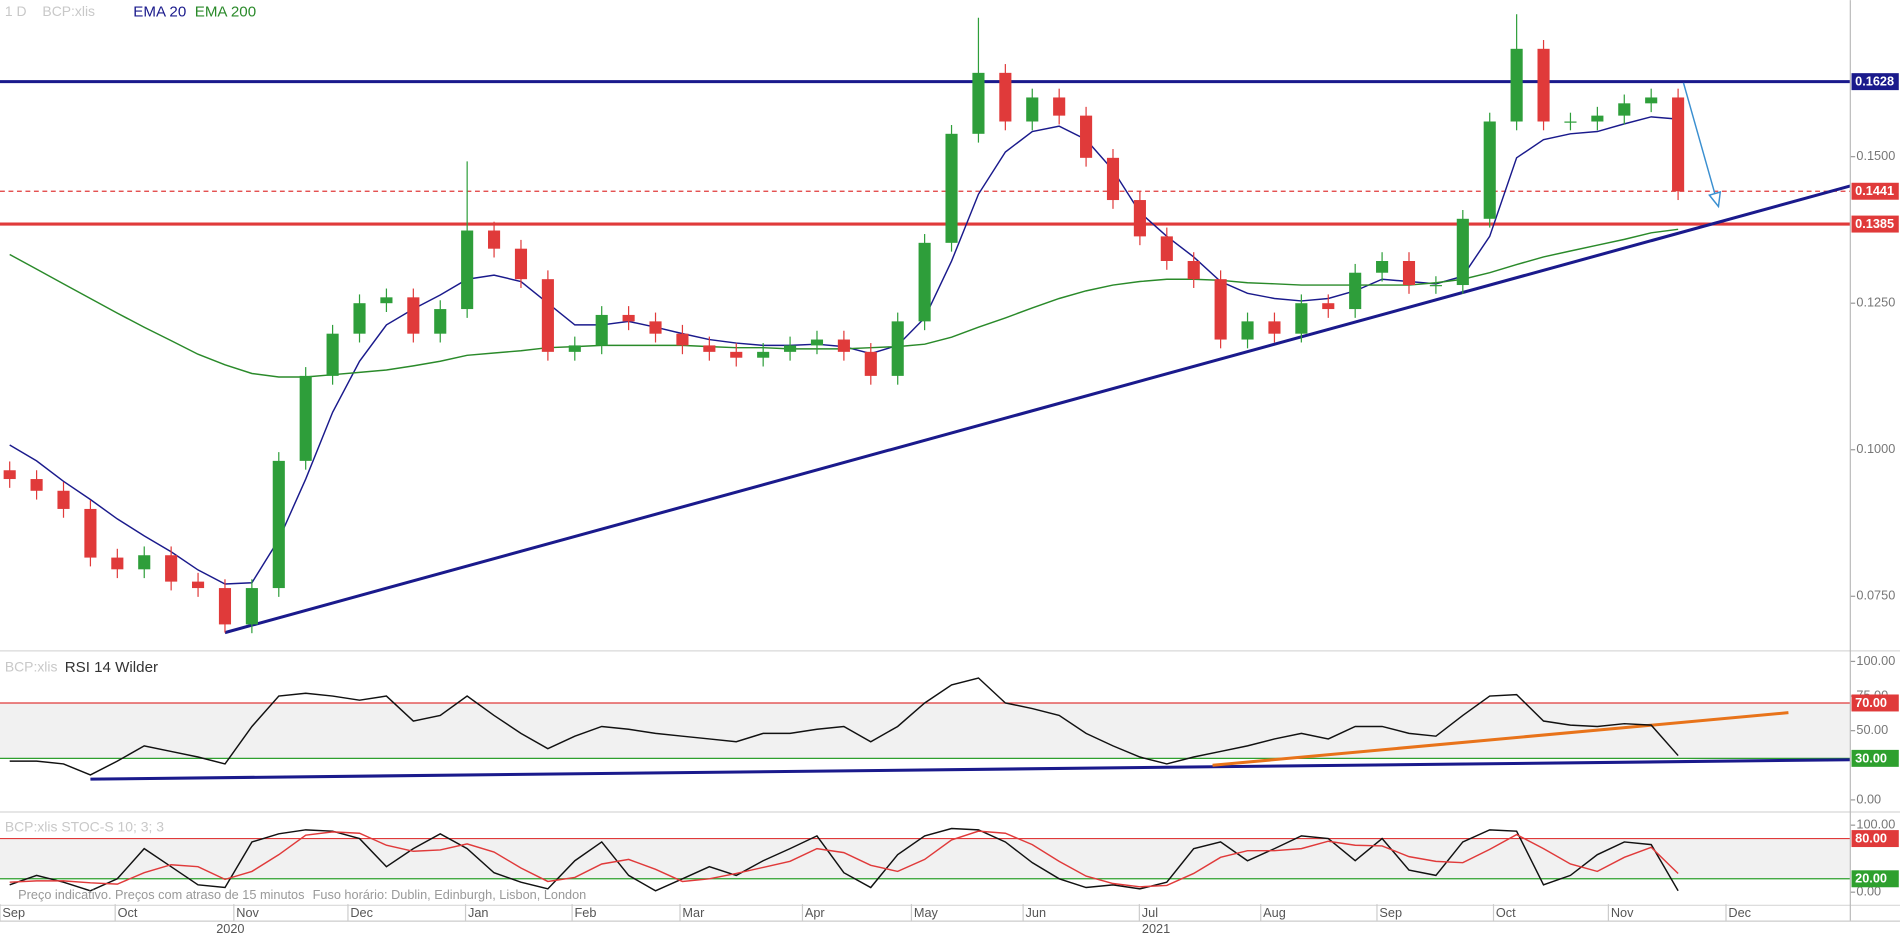 Image resolution: width=1900 pixels, height=937 pixels. I want to click on x-tick-label: Dec, so click(1739, 912).